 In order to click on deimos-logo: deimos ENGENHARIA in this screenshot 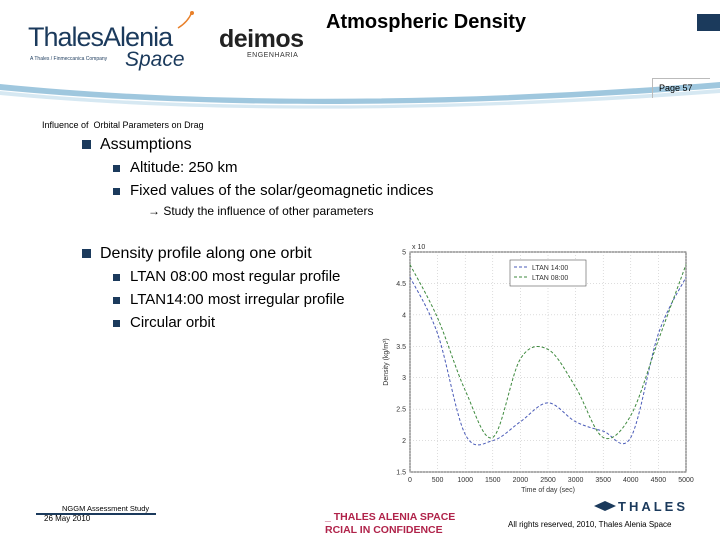, I will do `click(265, 46)`.